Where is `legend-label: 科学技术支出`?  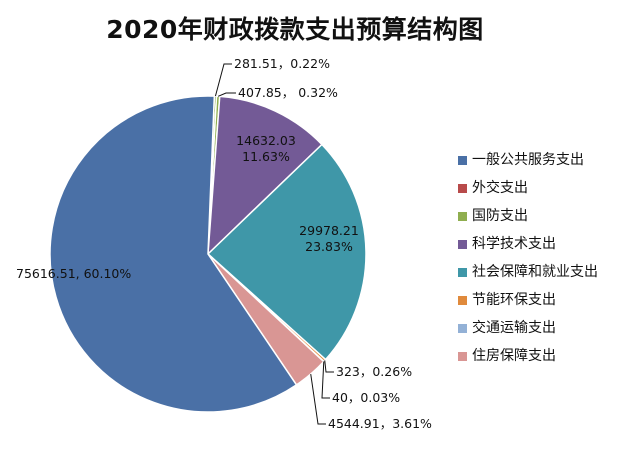 legend-label: 科学技术支出 is located at coordinates (514, 244).